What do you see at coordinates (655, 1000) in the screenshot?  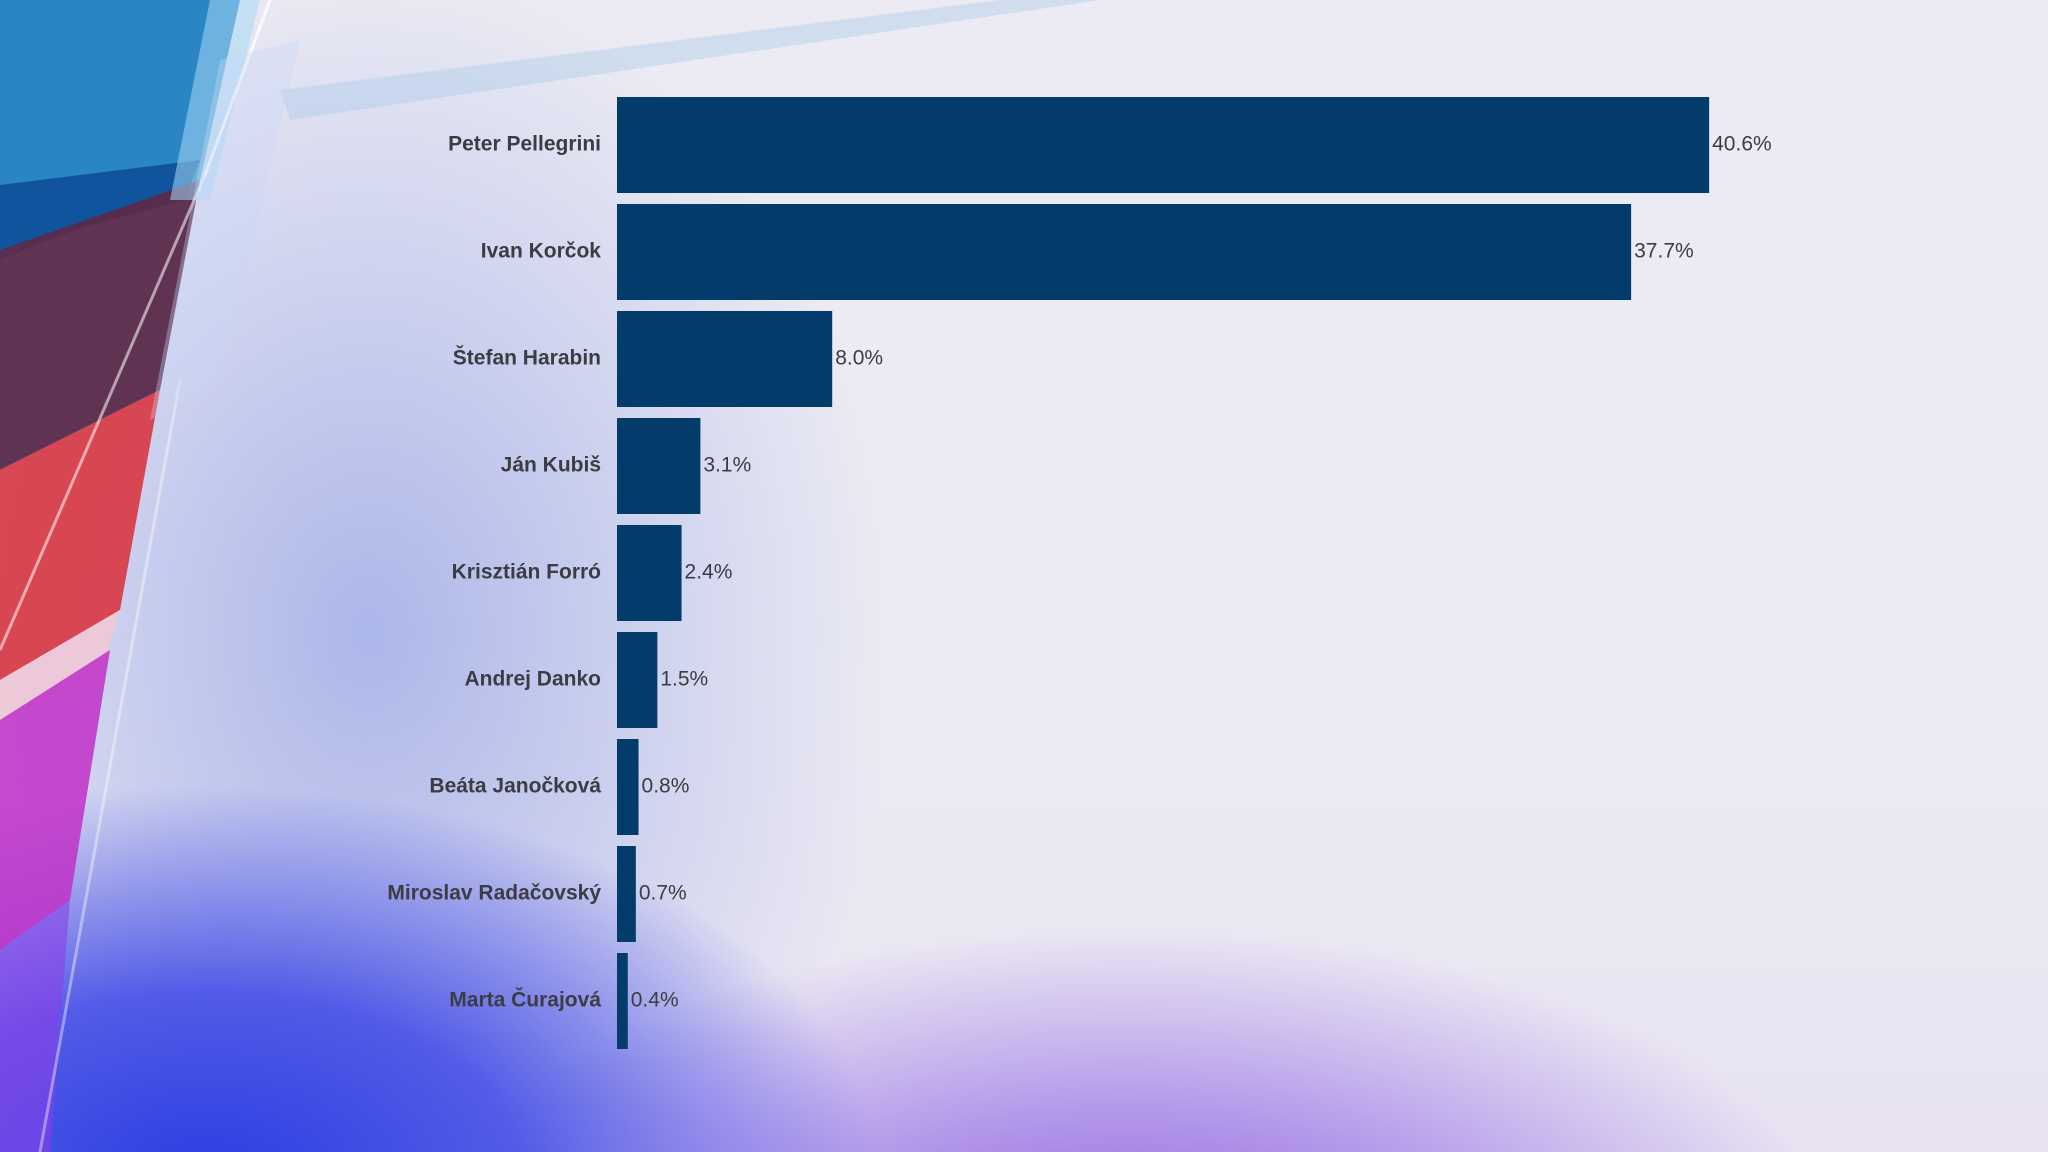 I see `value-label-9: 0.4%` at bounding box center [655, 1000].